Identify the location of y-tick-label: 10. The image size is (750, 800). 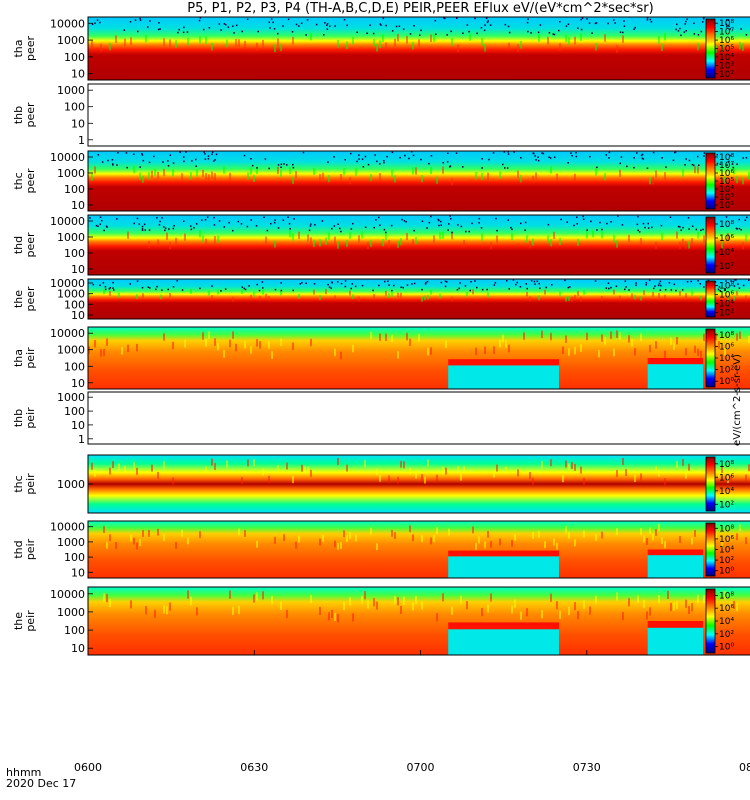
(78, 269).